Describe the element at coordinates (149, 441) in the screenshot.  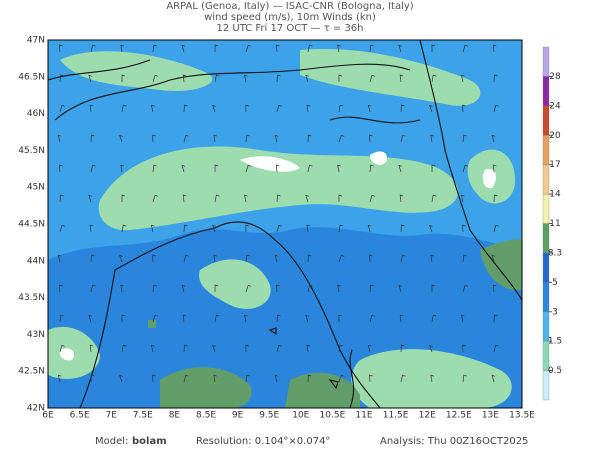
I see `footer-text: bolam` at that location.